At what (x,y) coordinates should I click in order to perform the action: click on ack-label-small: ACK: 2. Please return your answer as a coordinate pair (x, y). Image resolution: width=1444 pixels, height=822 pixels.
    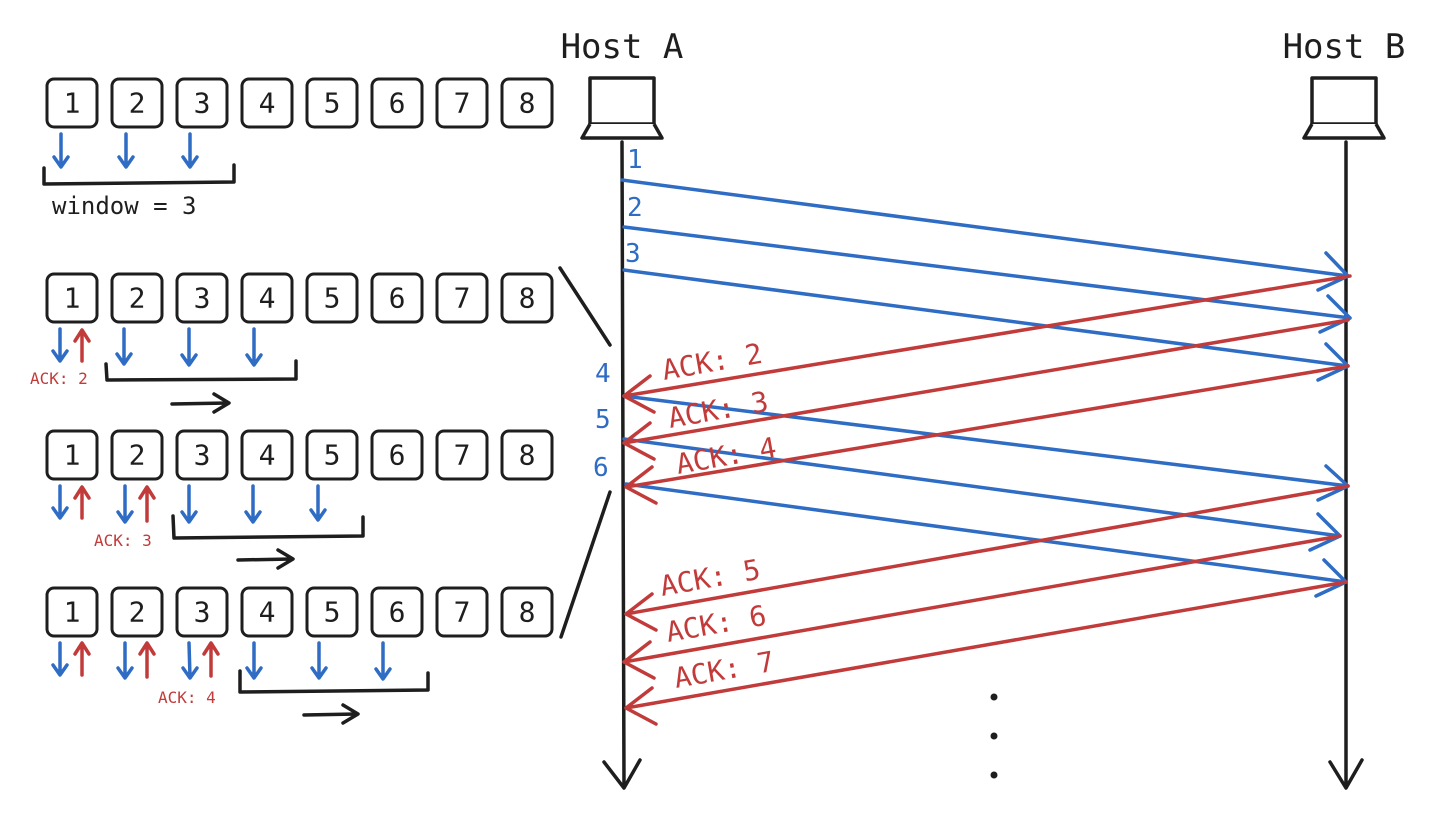
    Looking at the image, I should click on (59, 378).